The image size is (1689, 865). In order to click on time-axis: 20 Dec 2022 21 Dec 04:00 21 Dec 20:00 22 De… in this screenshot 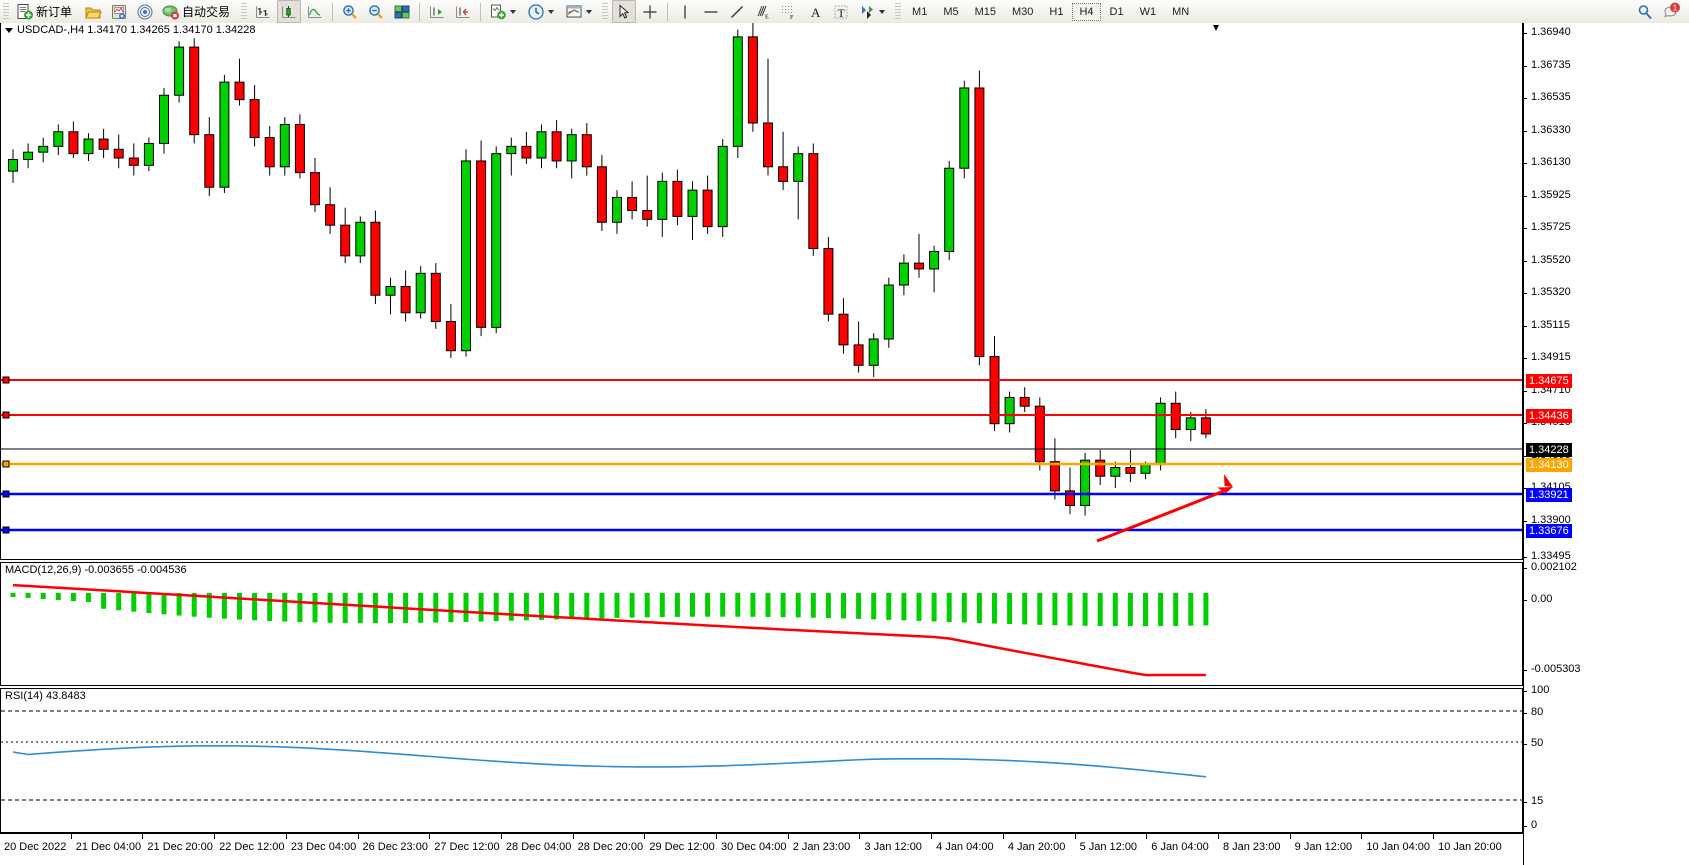, I will do `click(761, 849)`.